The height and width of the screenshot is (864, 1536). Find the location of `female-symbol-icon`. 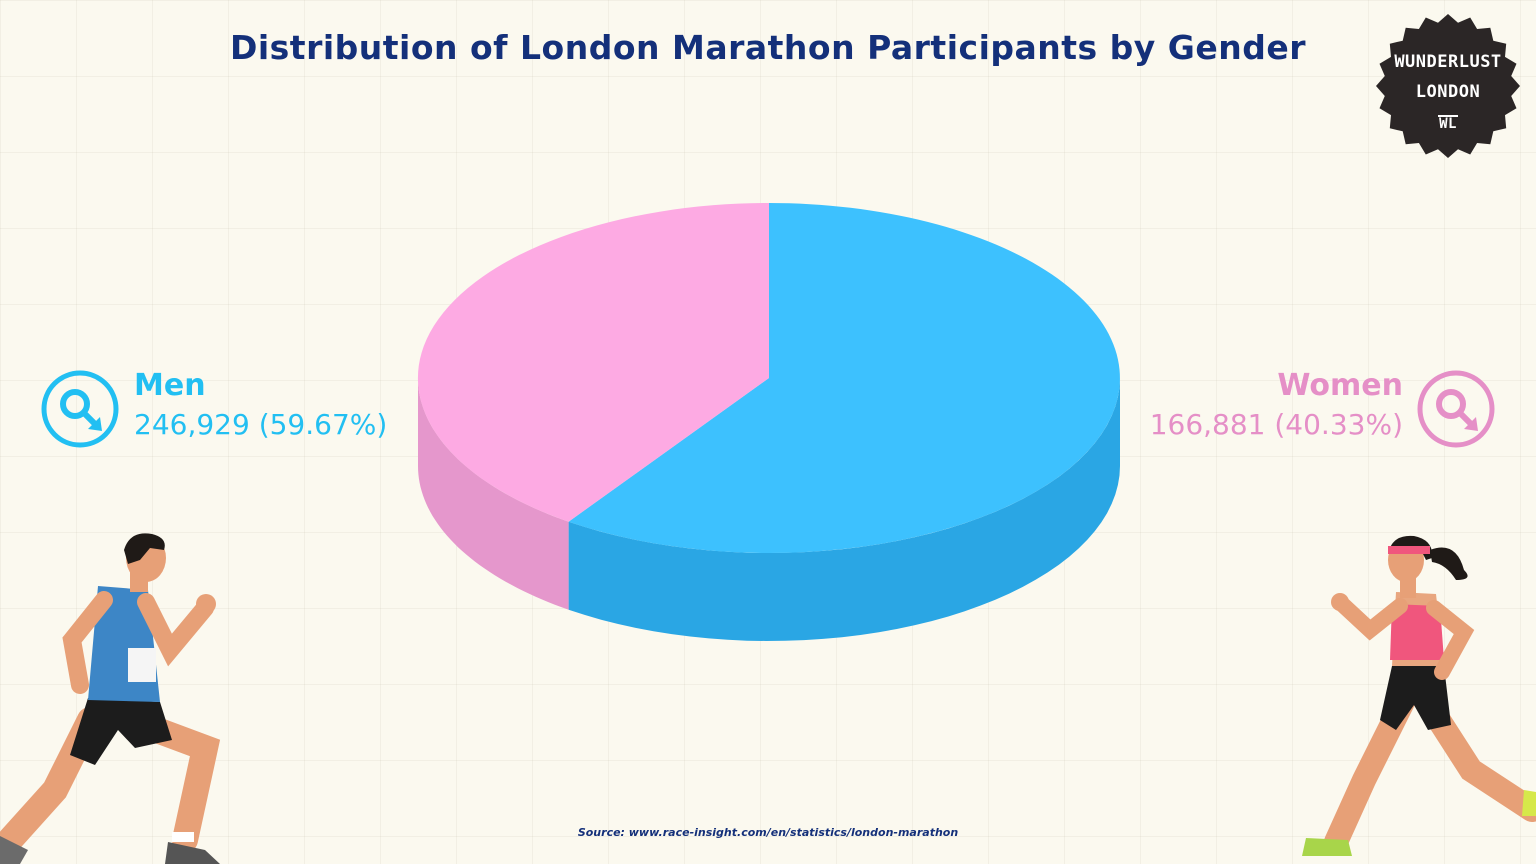

female-symbol-icon is located at coordinates (1456, 409).